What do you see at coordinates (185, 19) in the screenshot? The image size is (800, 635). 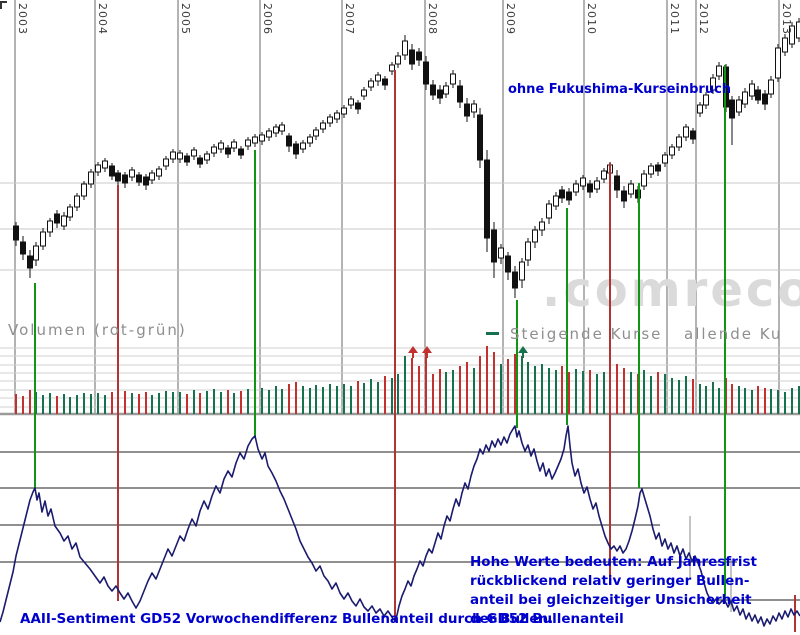 I see `year-label-2005: 2005` at bounding box center [185, 19].